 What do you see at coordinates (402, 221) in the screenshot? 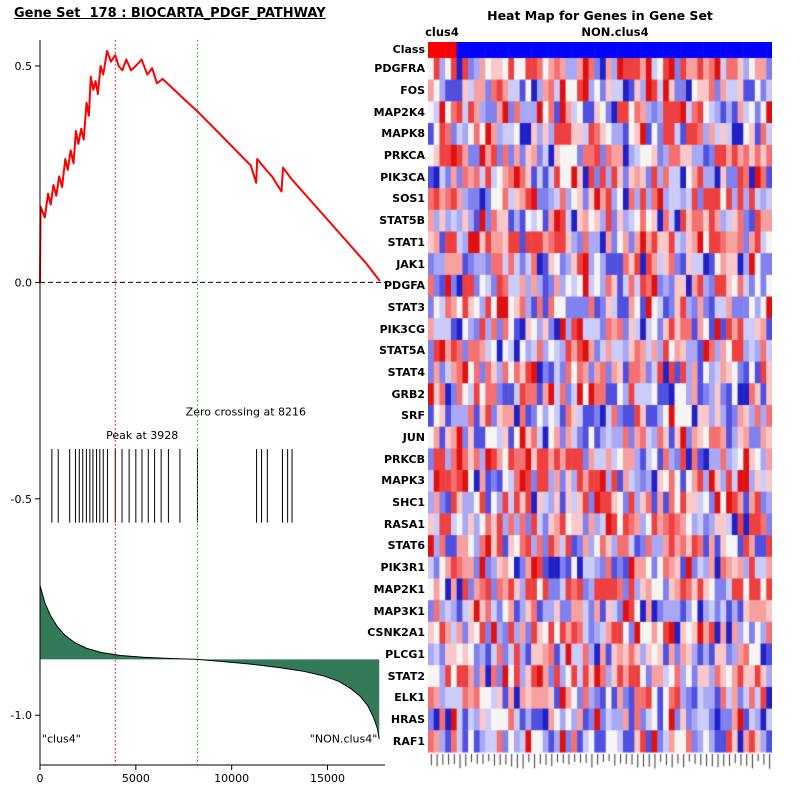
I see `heatmap-row-label: STAT5B` at bounding box center [402, 221].